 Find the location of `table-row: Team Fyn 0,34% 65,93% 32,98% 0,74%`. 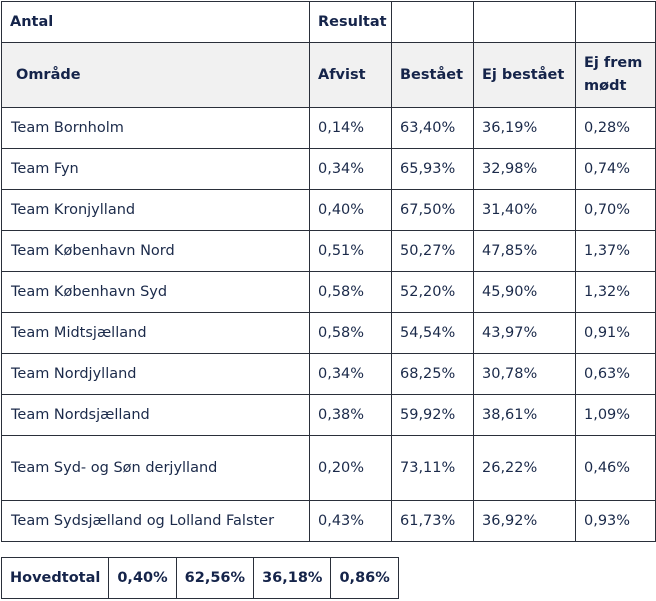

table-row: Team Fyn 0,34% 65,93% 32,98% 0,74% is located at coordinates (328, 169).